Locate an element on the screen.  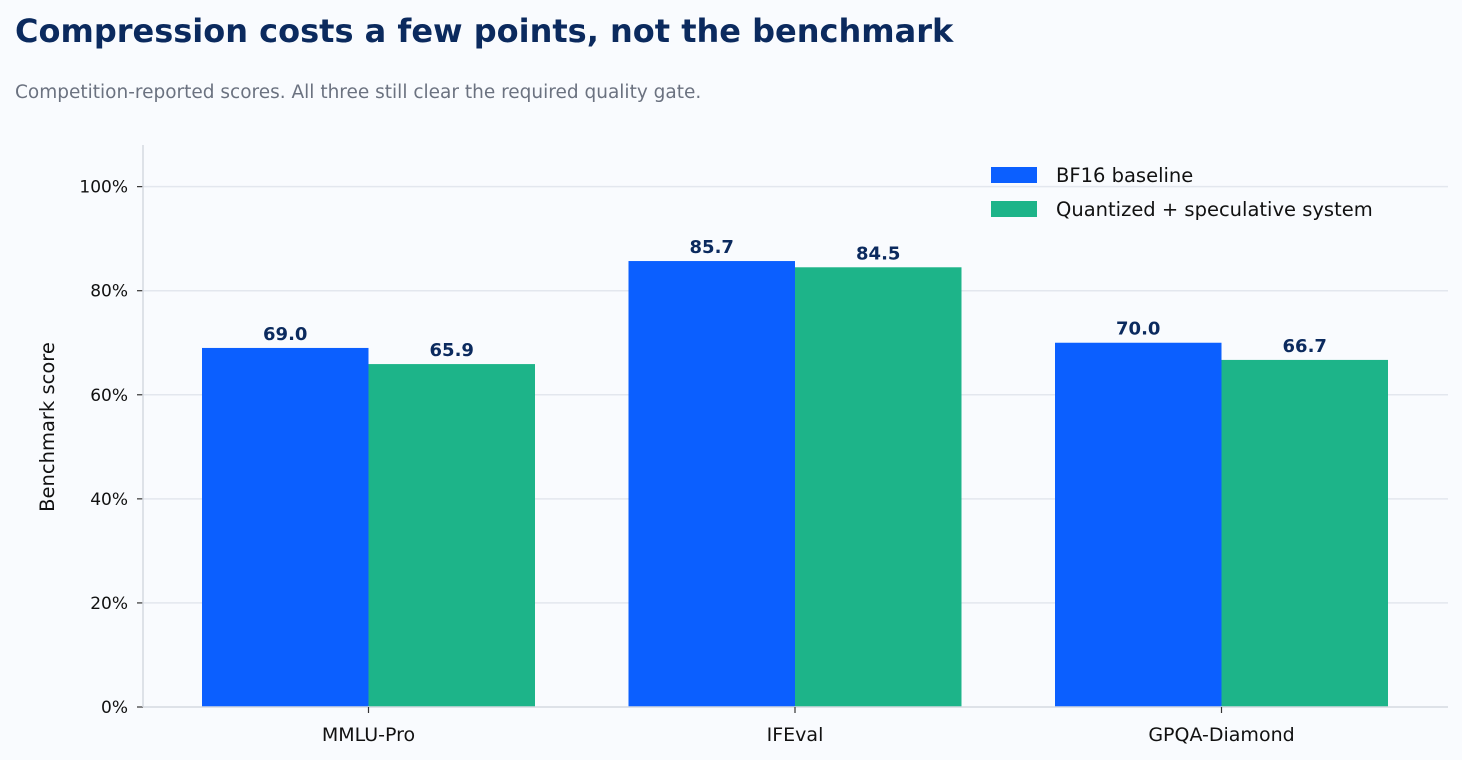
data-label: 70.0 is located at coordinates (1138, 329).